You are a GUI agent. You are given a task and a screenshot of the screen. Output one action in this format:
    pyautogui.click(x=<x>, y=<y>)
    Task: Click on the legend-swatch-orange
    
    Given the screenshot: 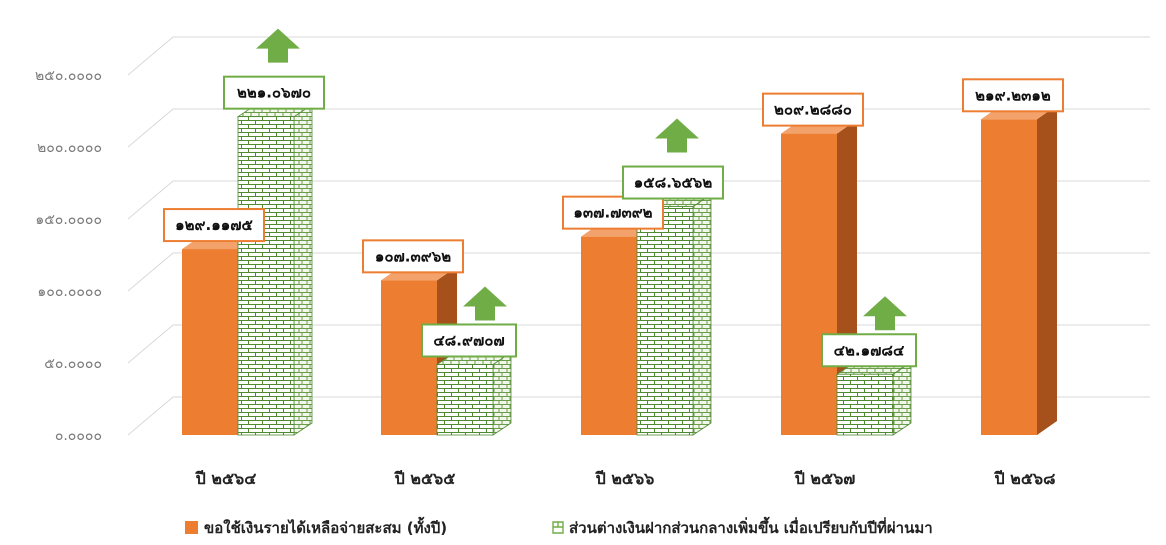 What is the action you would take?
    pyautogui.click(x=191, y=527)
    